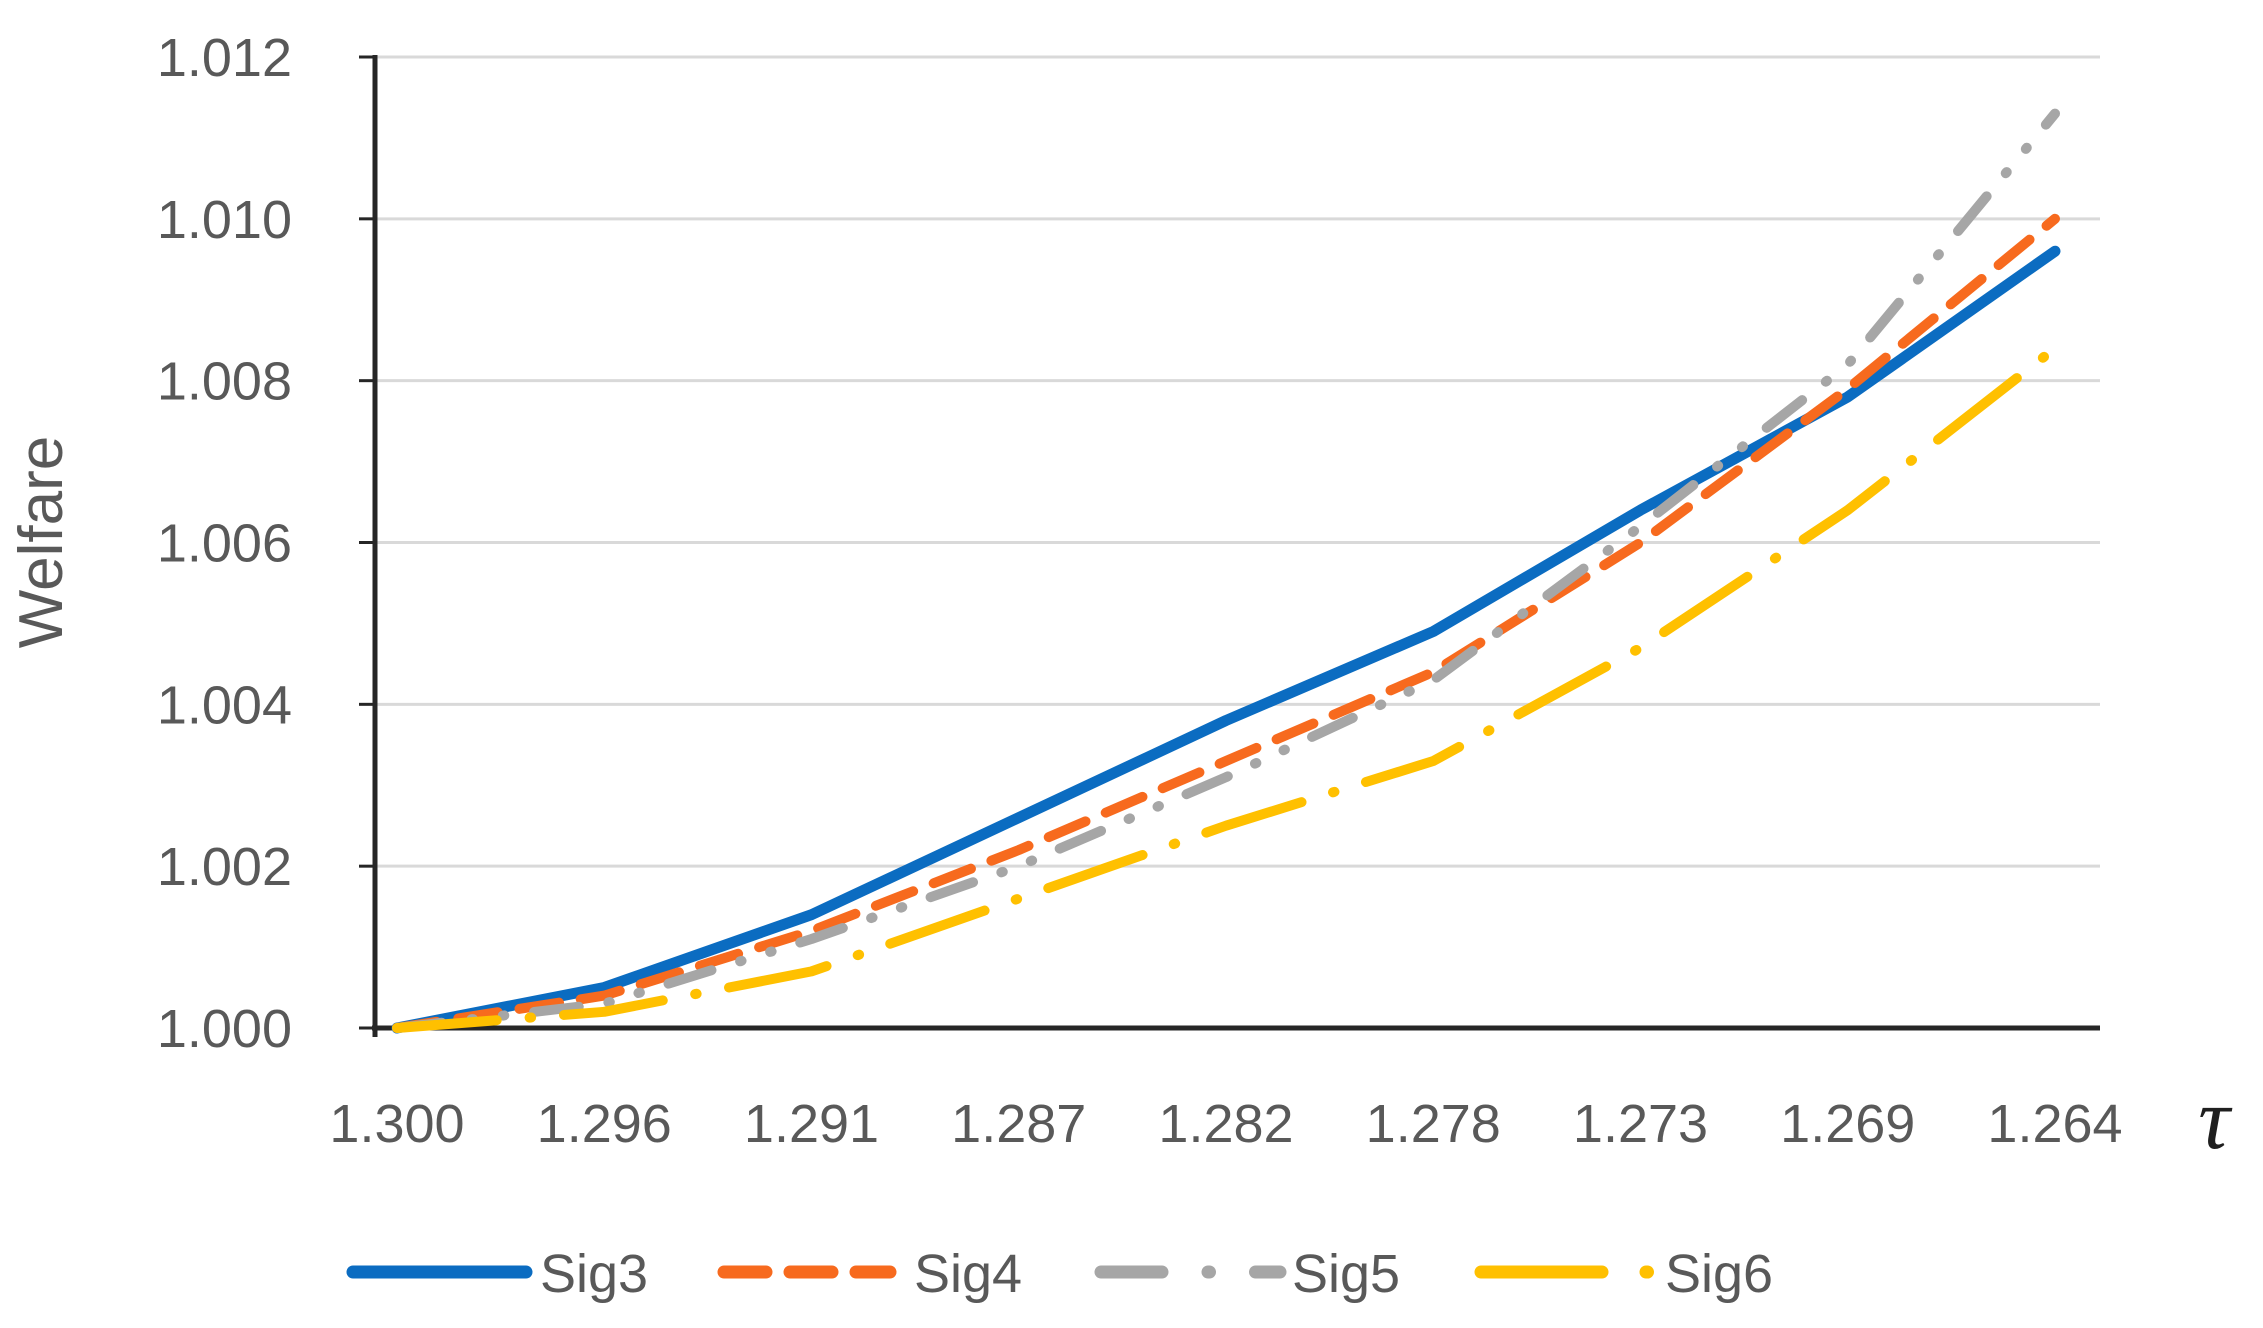 This screenshot has height=1328, width=2263. What do you see at coordinates (1719, 1274) in the screenshot?
I see `legend-label: Sig6` at bounding box center [1719, 1274].